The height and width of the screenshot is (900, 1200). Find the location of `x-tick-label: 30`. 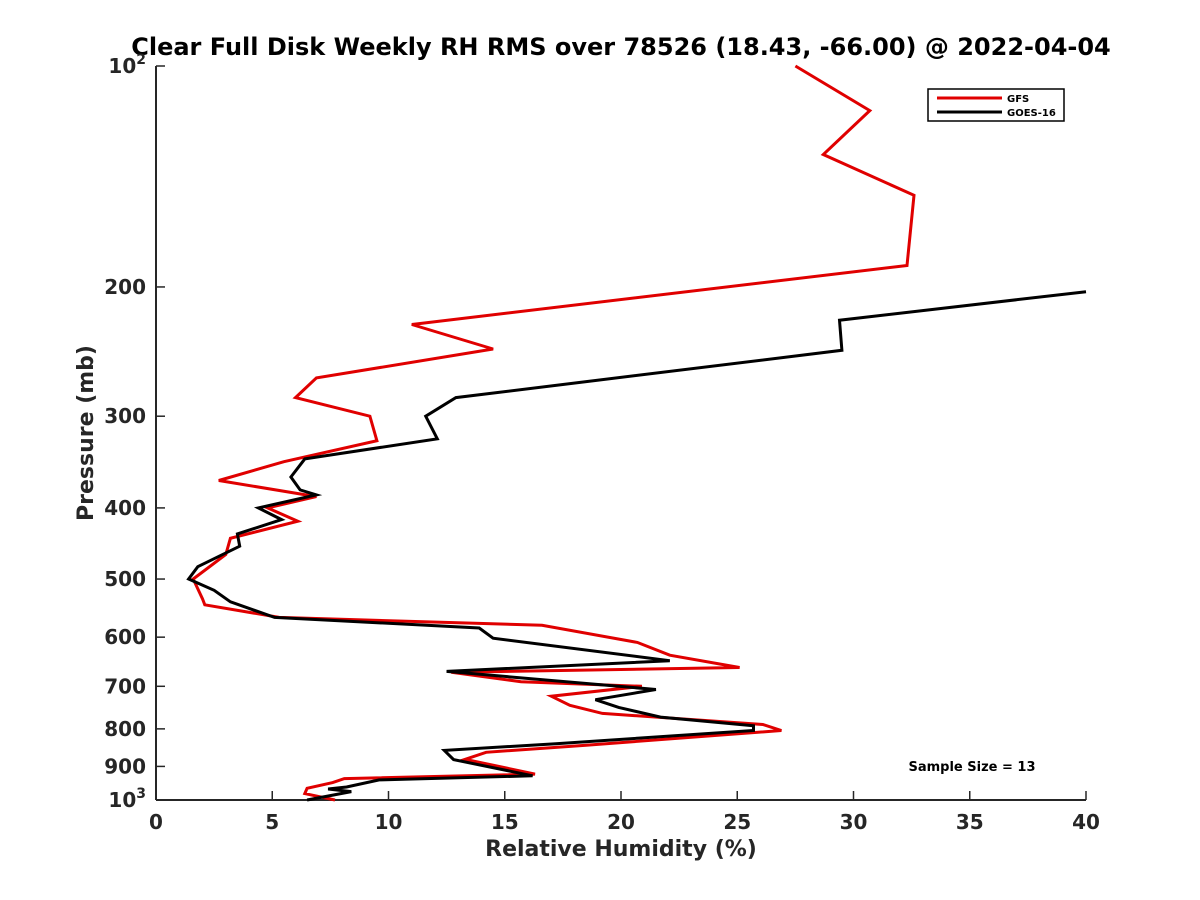

x-tick-label: 30 is located at coordinates (854, 822).